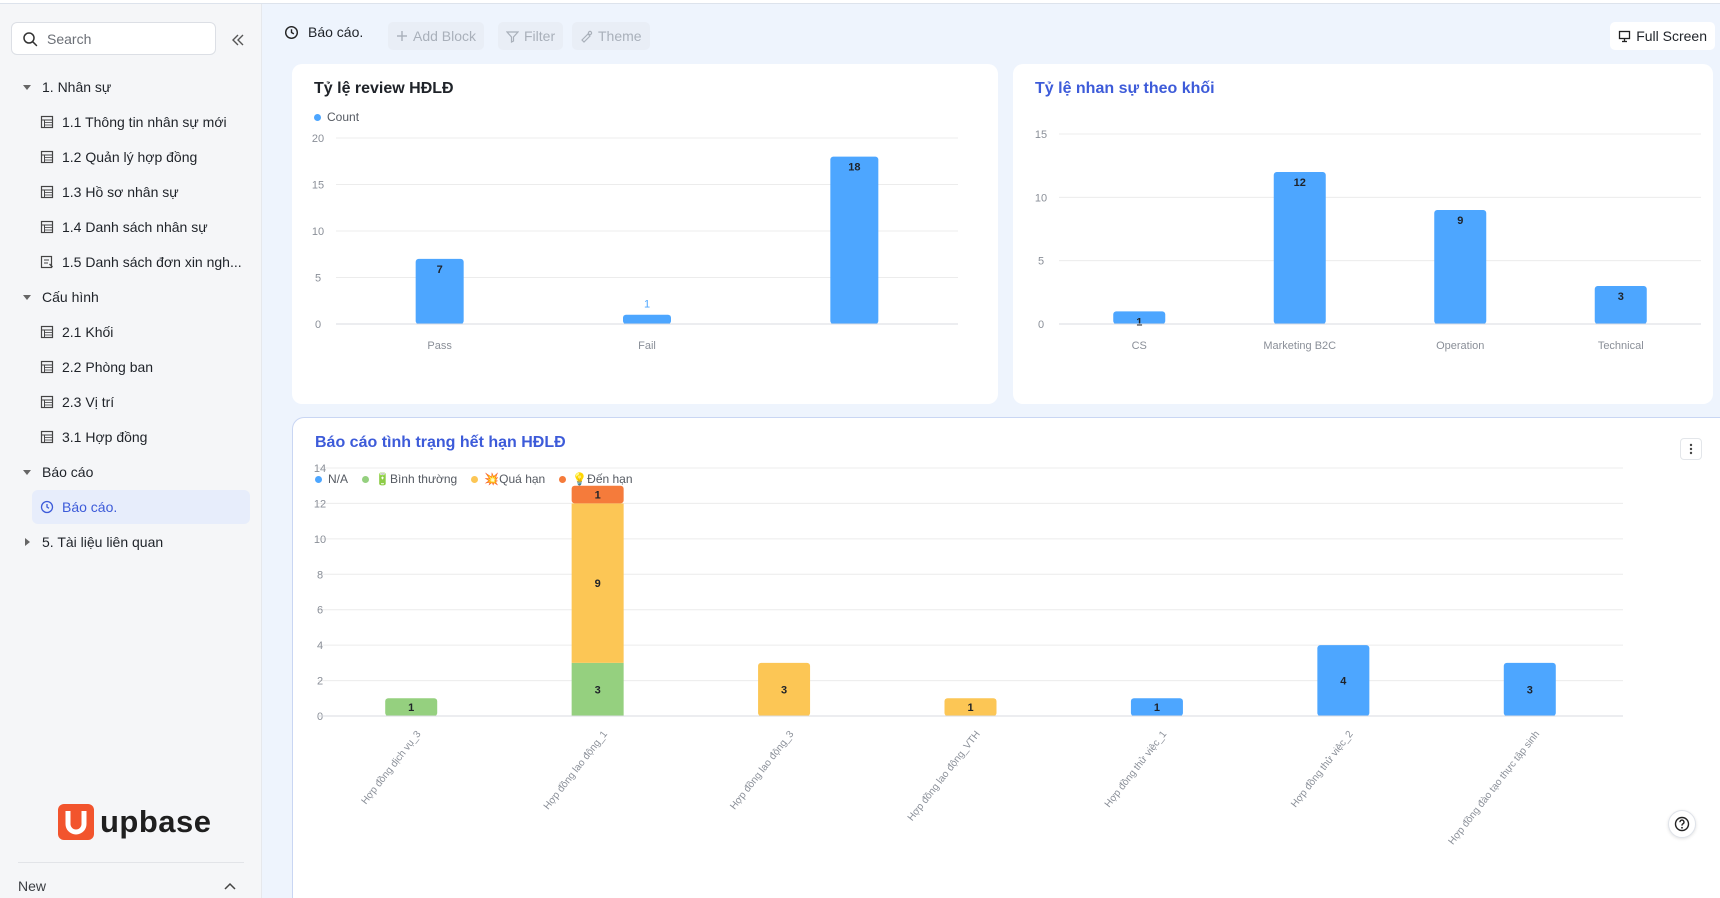 The height and width of the screenshot is (898, 1720). I want to click on search-input, so click(127, 38).